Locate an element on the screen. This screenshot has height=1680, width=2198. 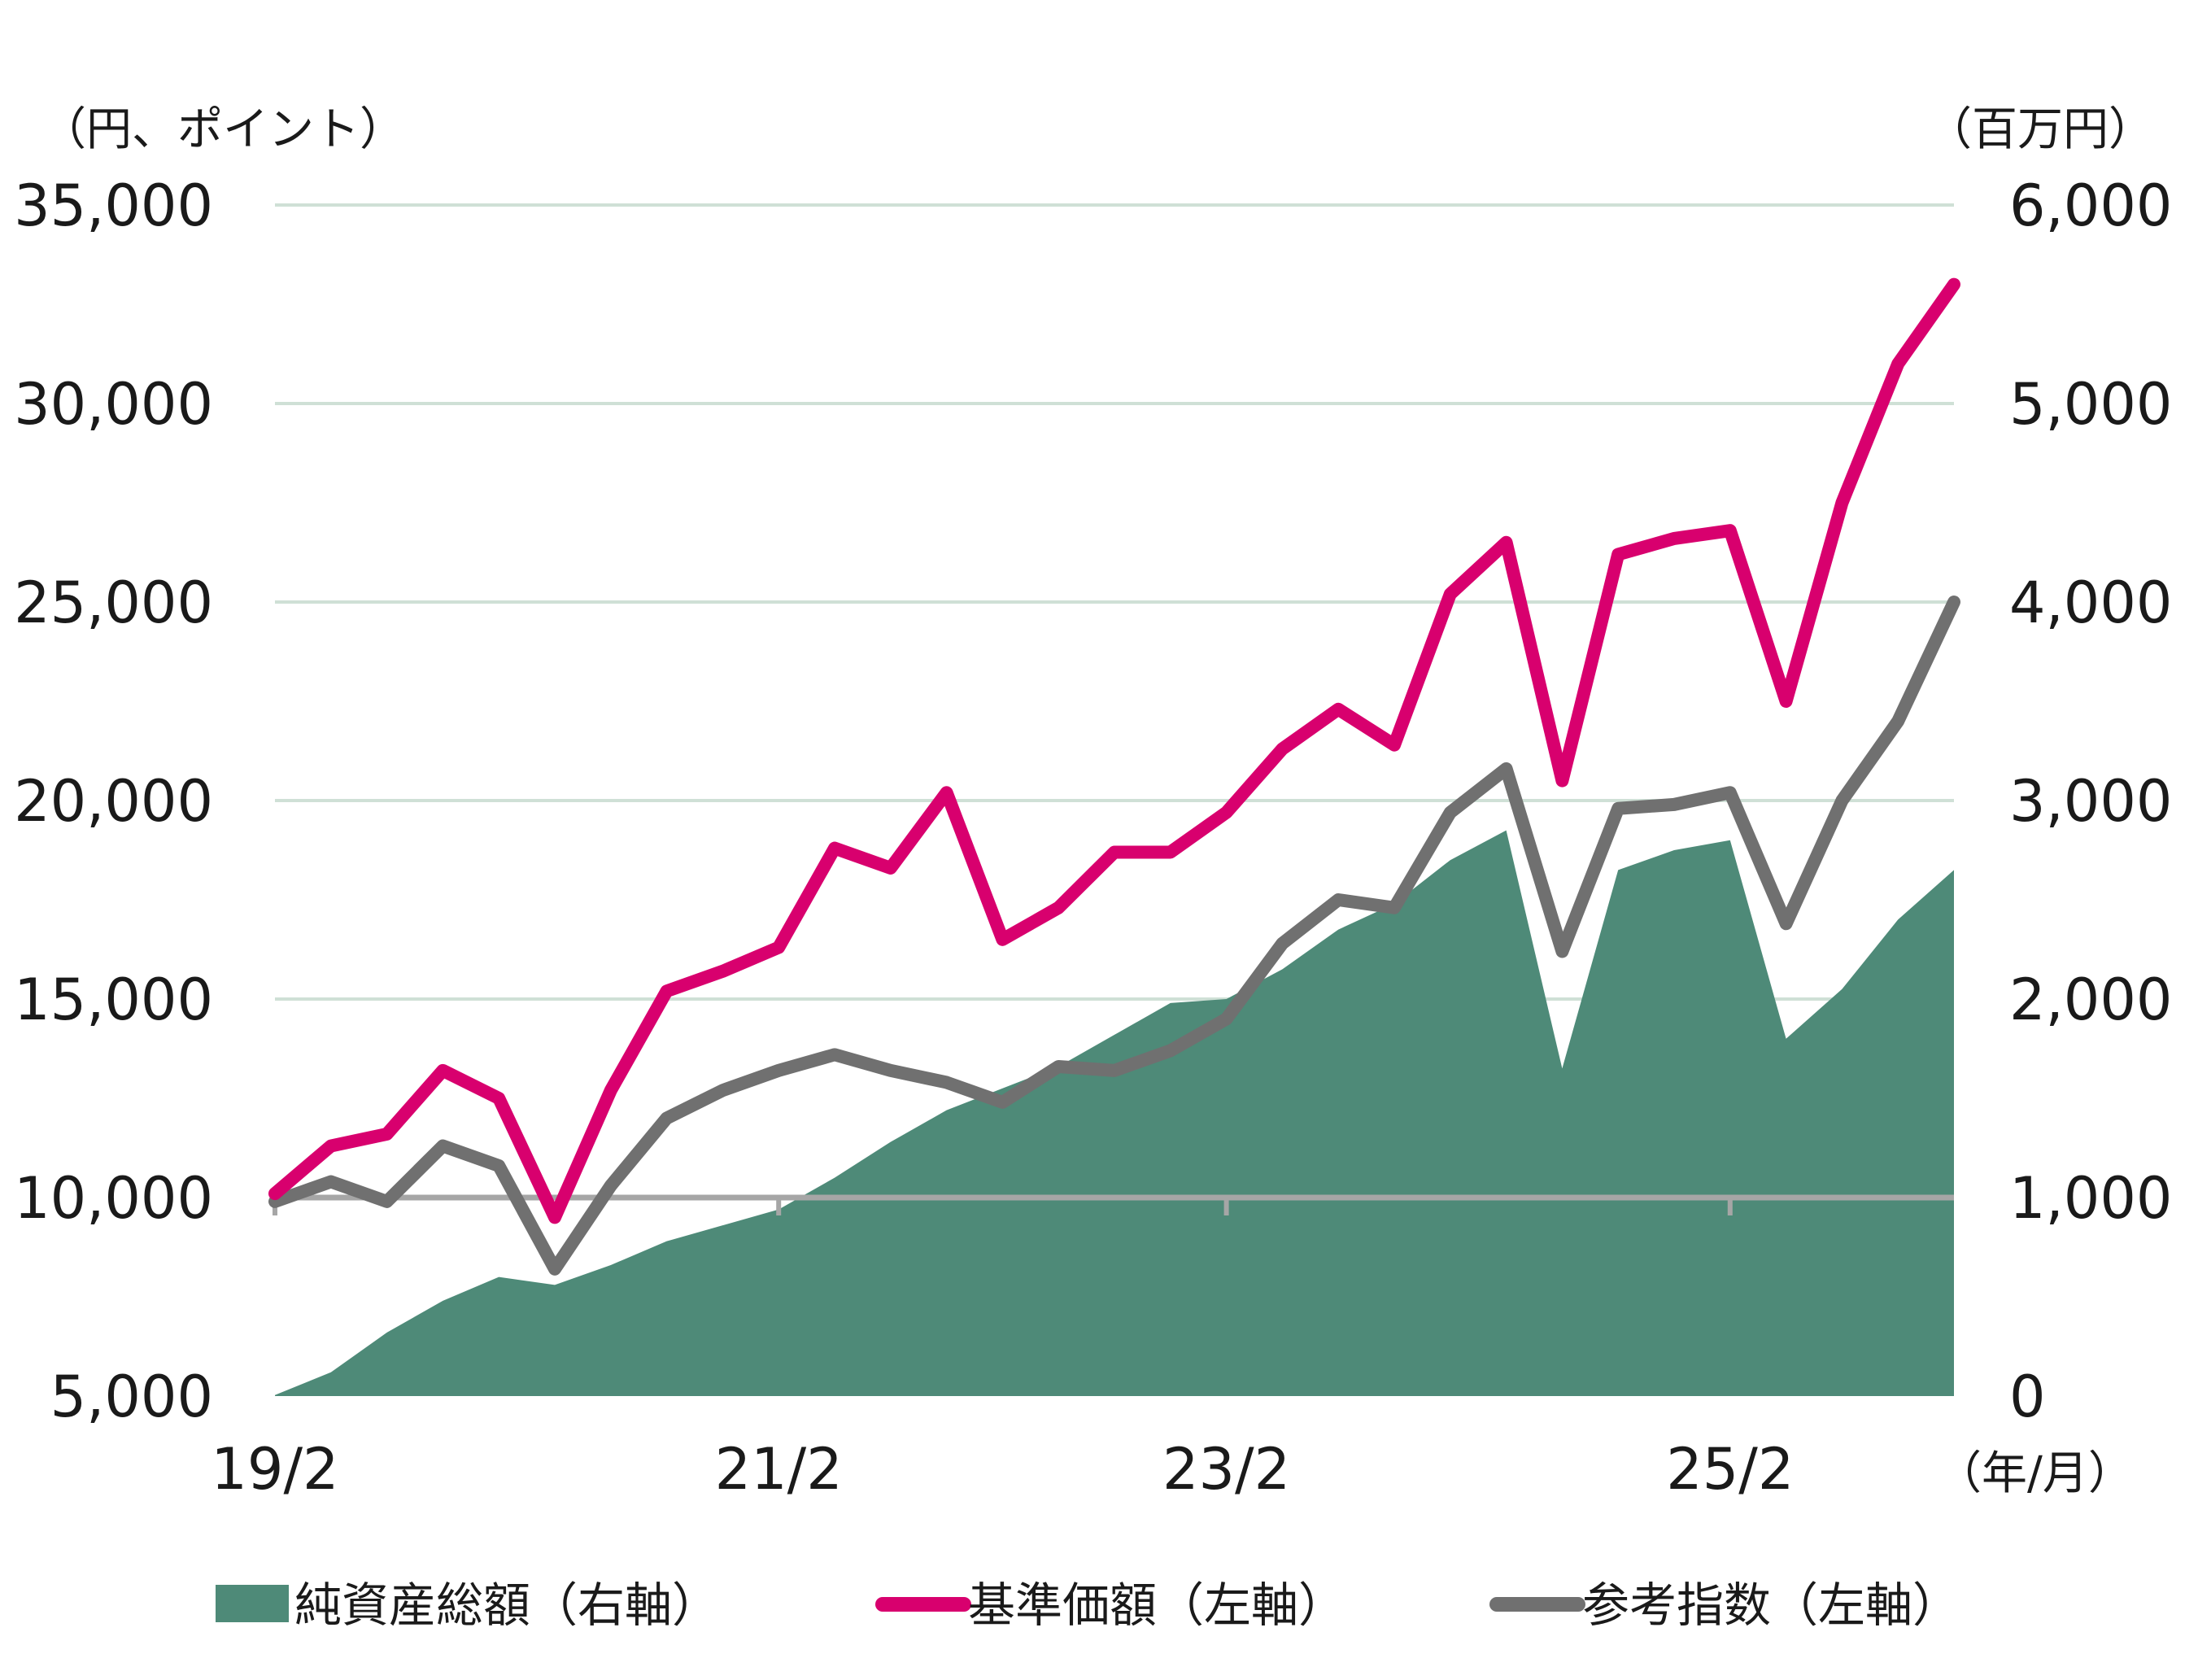
y-right-tick-label: 1,000 is located at coordinates (2090, 1198).